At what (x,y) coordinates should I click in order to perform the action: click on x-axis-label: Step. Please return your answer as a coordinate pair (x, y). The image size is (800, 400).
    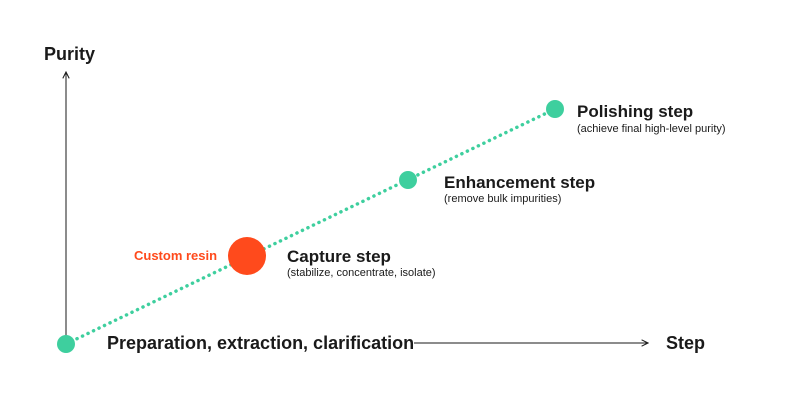
    Looking at the image, I should click on (685, 343).